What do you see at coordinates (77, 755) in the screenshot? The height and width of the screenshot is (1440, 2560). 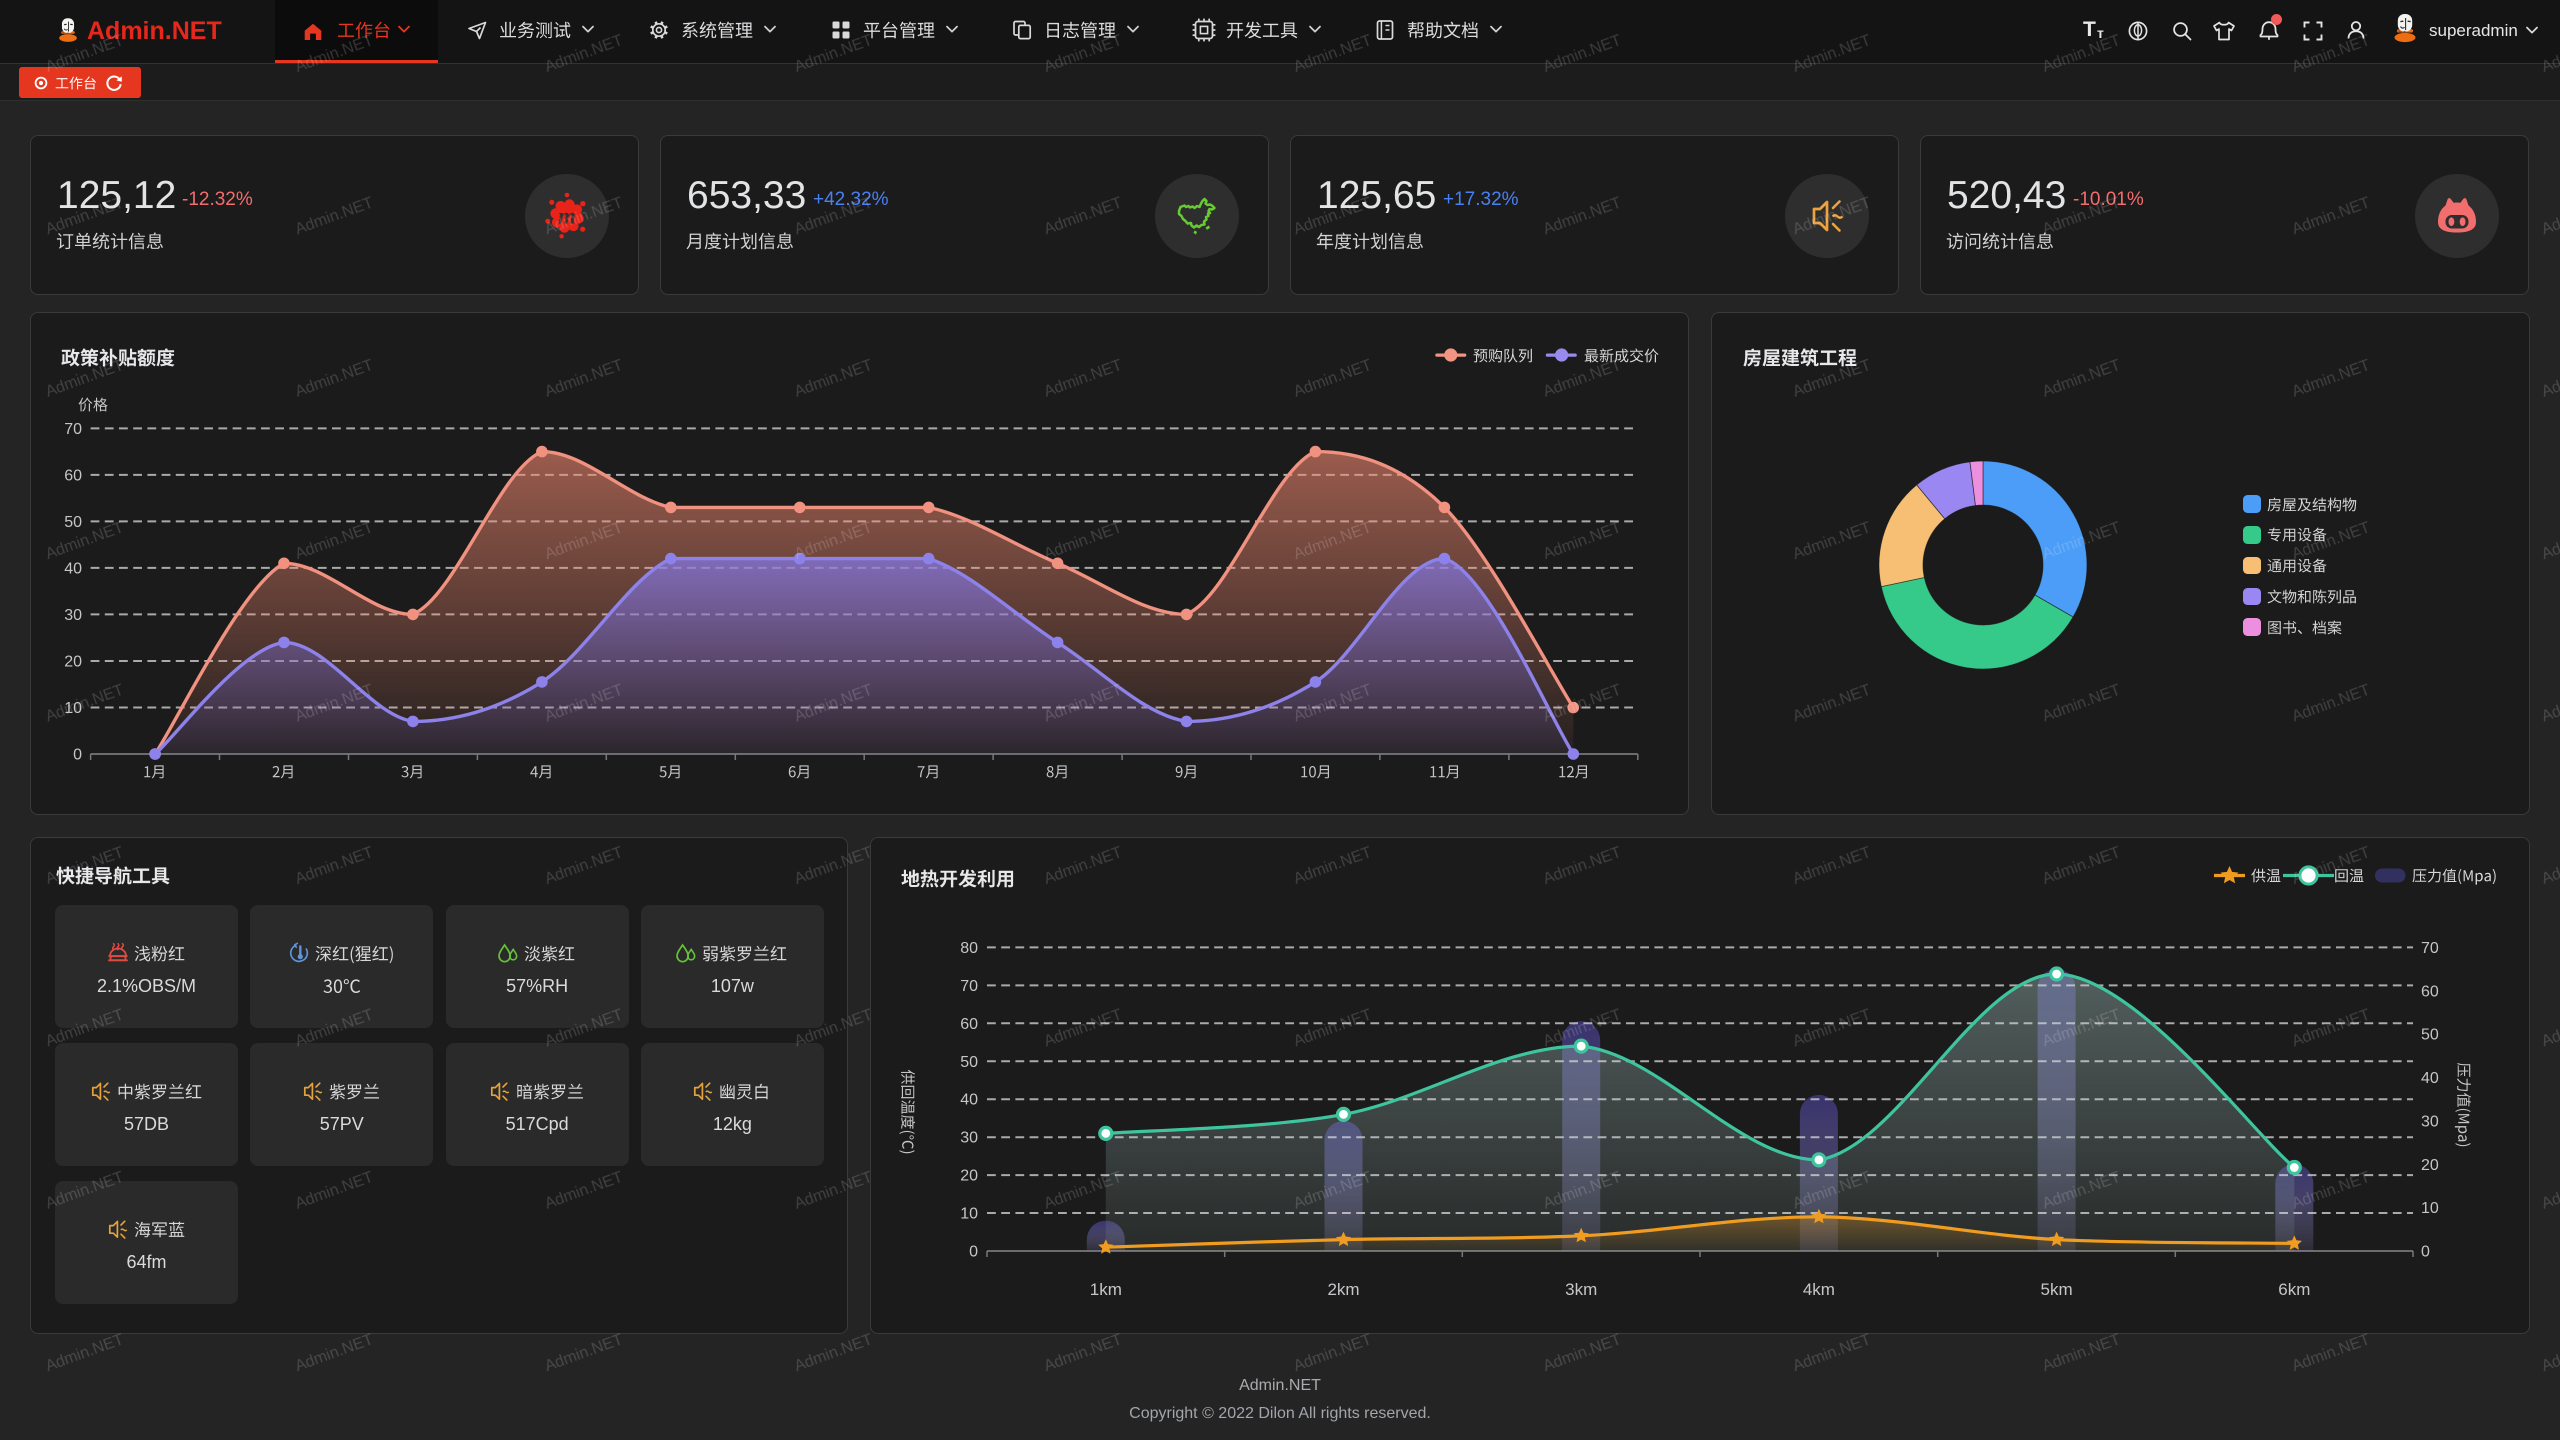 I see `svg-text: 0` at bounding box center [77, 755].